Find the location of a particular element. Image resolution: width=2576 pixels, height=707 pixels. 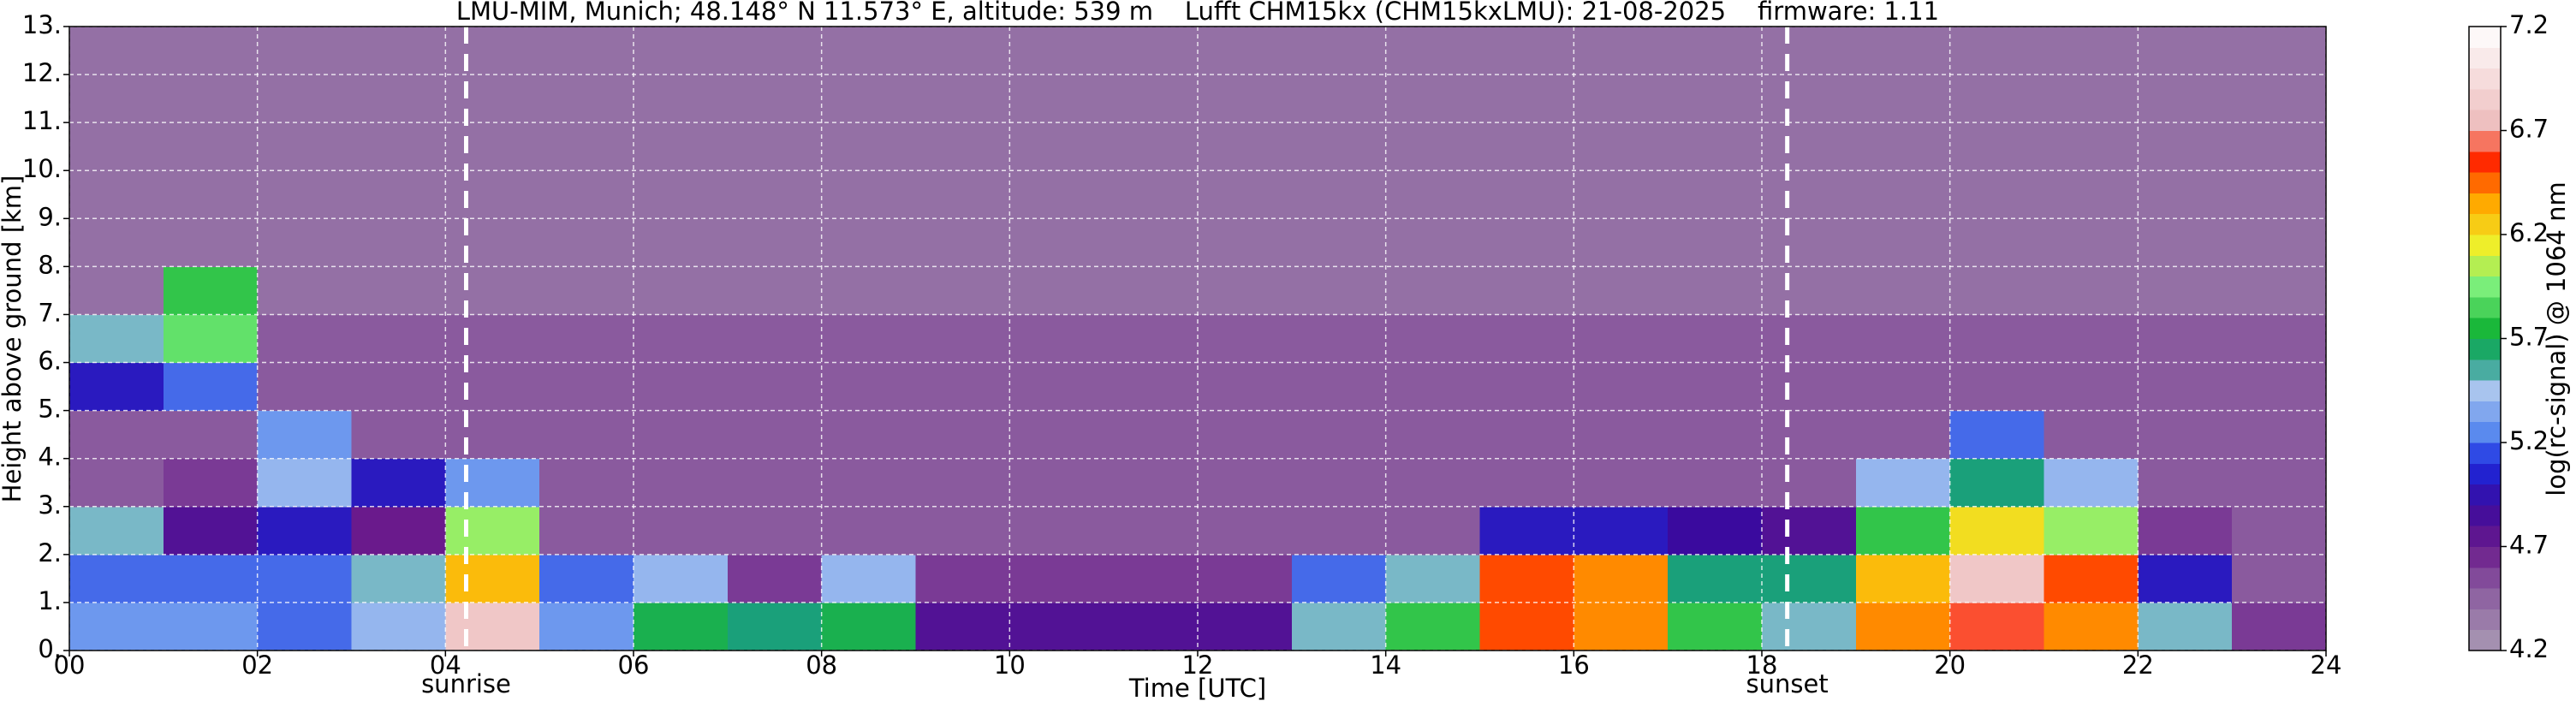

x-tick-label: 14 is located at coordinates (1386, 665).